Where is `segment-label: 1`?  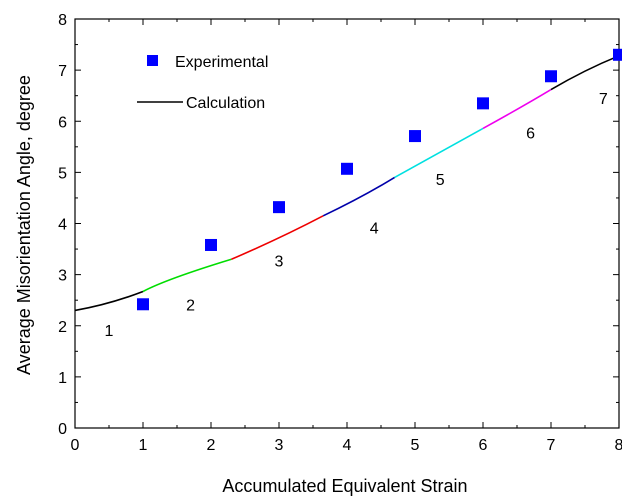 segment-label: 1 is located at coordinates (109, 331).